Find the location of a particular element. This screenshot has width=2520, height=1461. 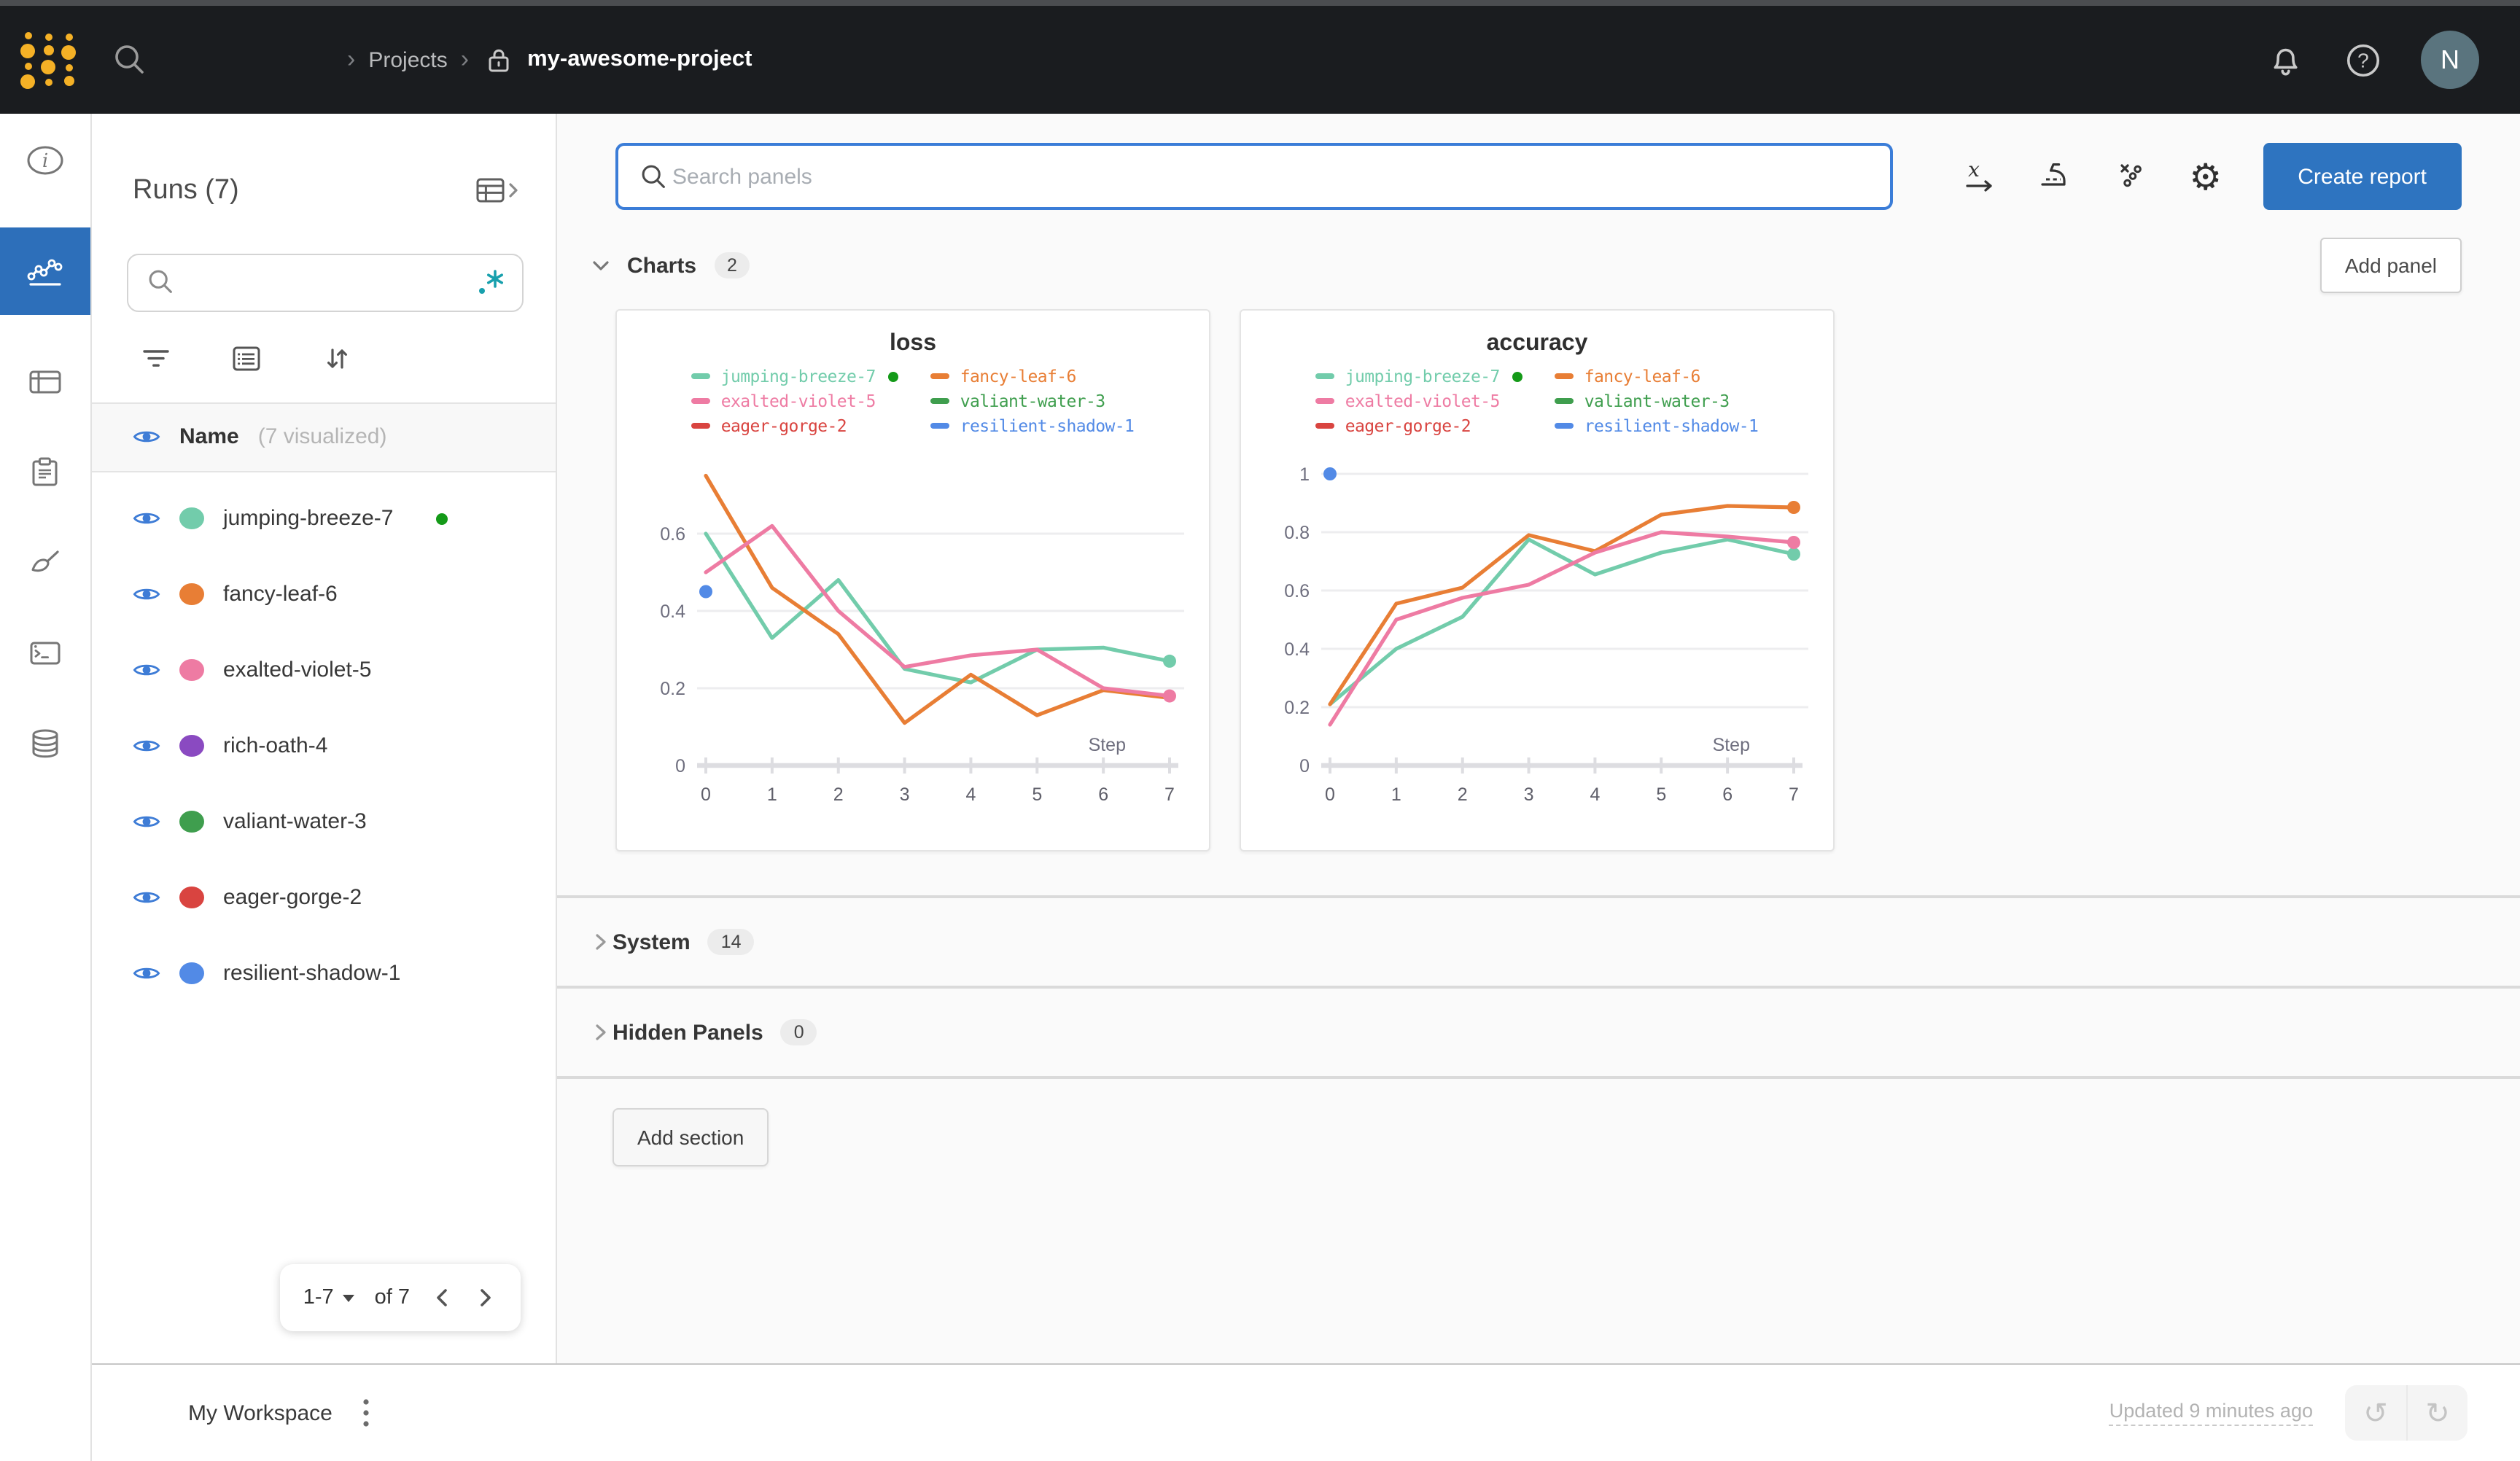

settings-gear-icon: ⚙ is located at coordinates (2205, 176).